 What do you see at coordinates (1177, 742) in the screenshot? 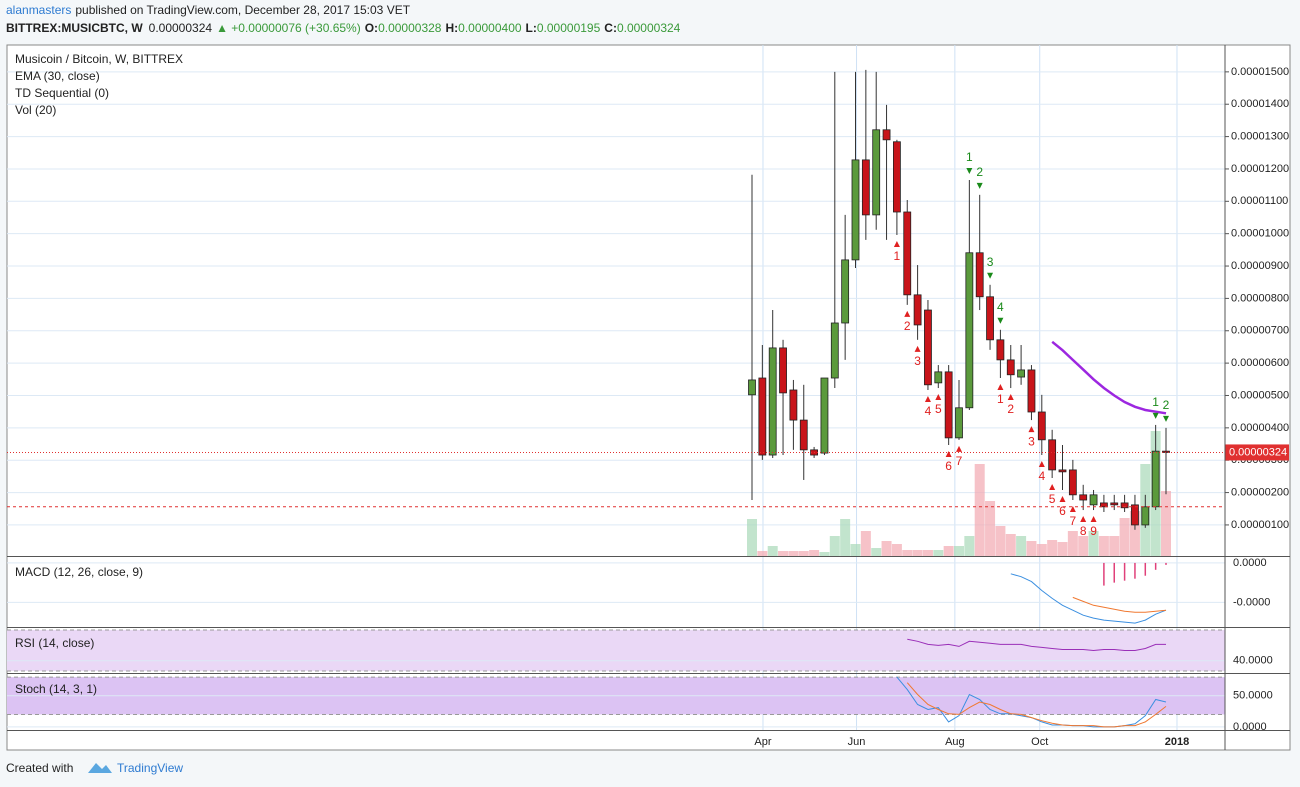
I see `x-tick-label: 2018` at bounding box center [1177, 742].